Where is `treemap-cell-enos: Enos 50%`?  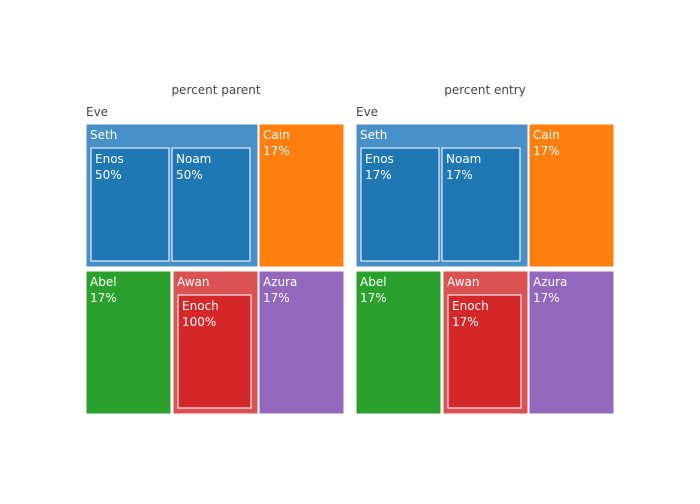
treemap-cell-enos: Enos 50% is located at coordinates (130, 204).